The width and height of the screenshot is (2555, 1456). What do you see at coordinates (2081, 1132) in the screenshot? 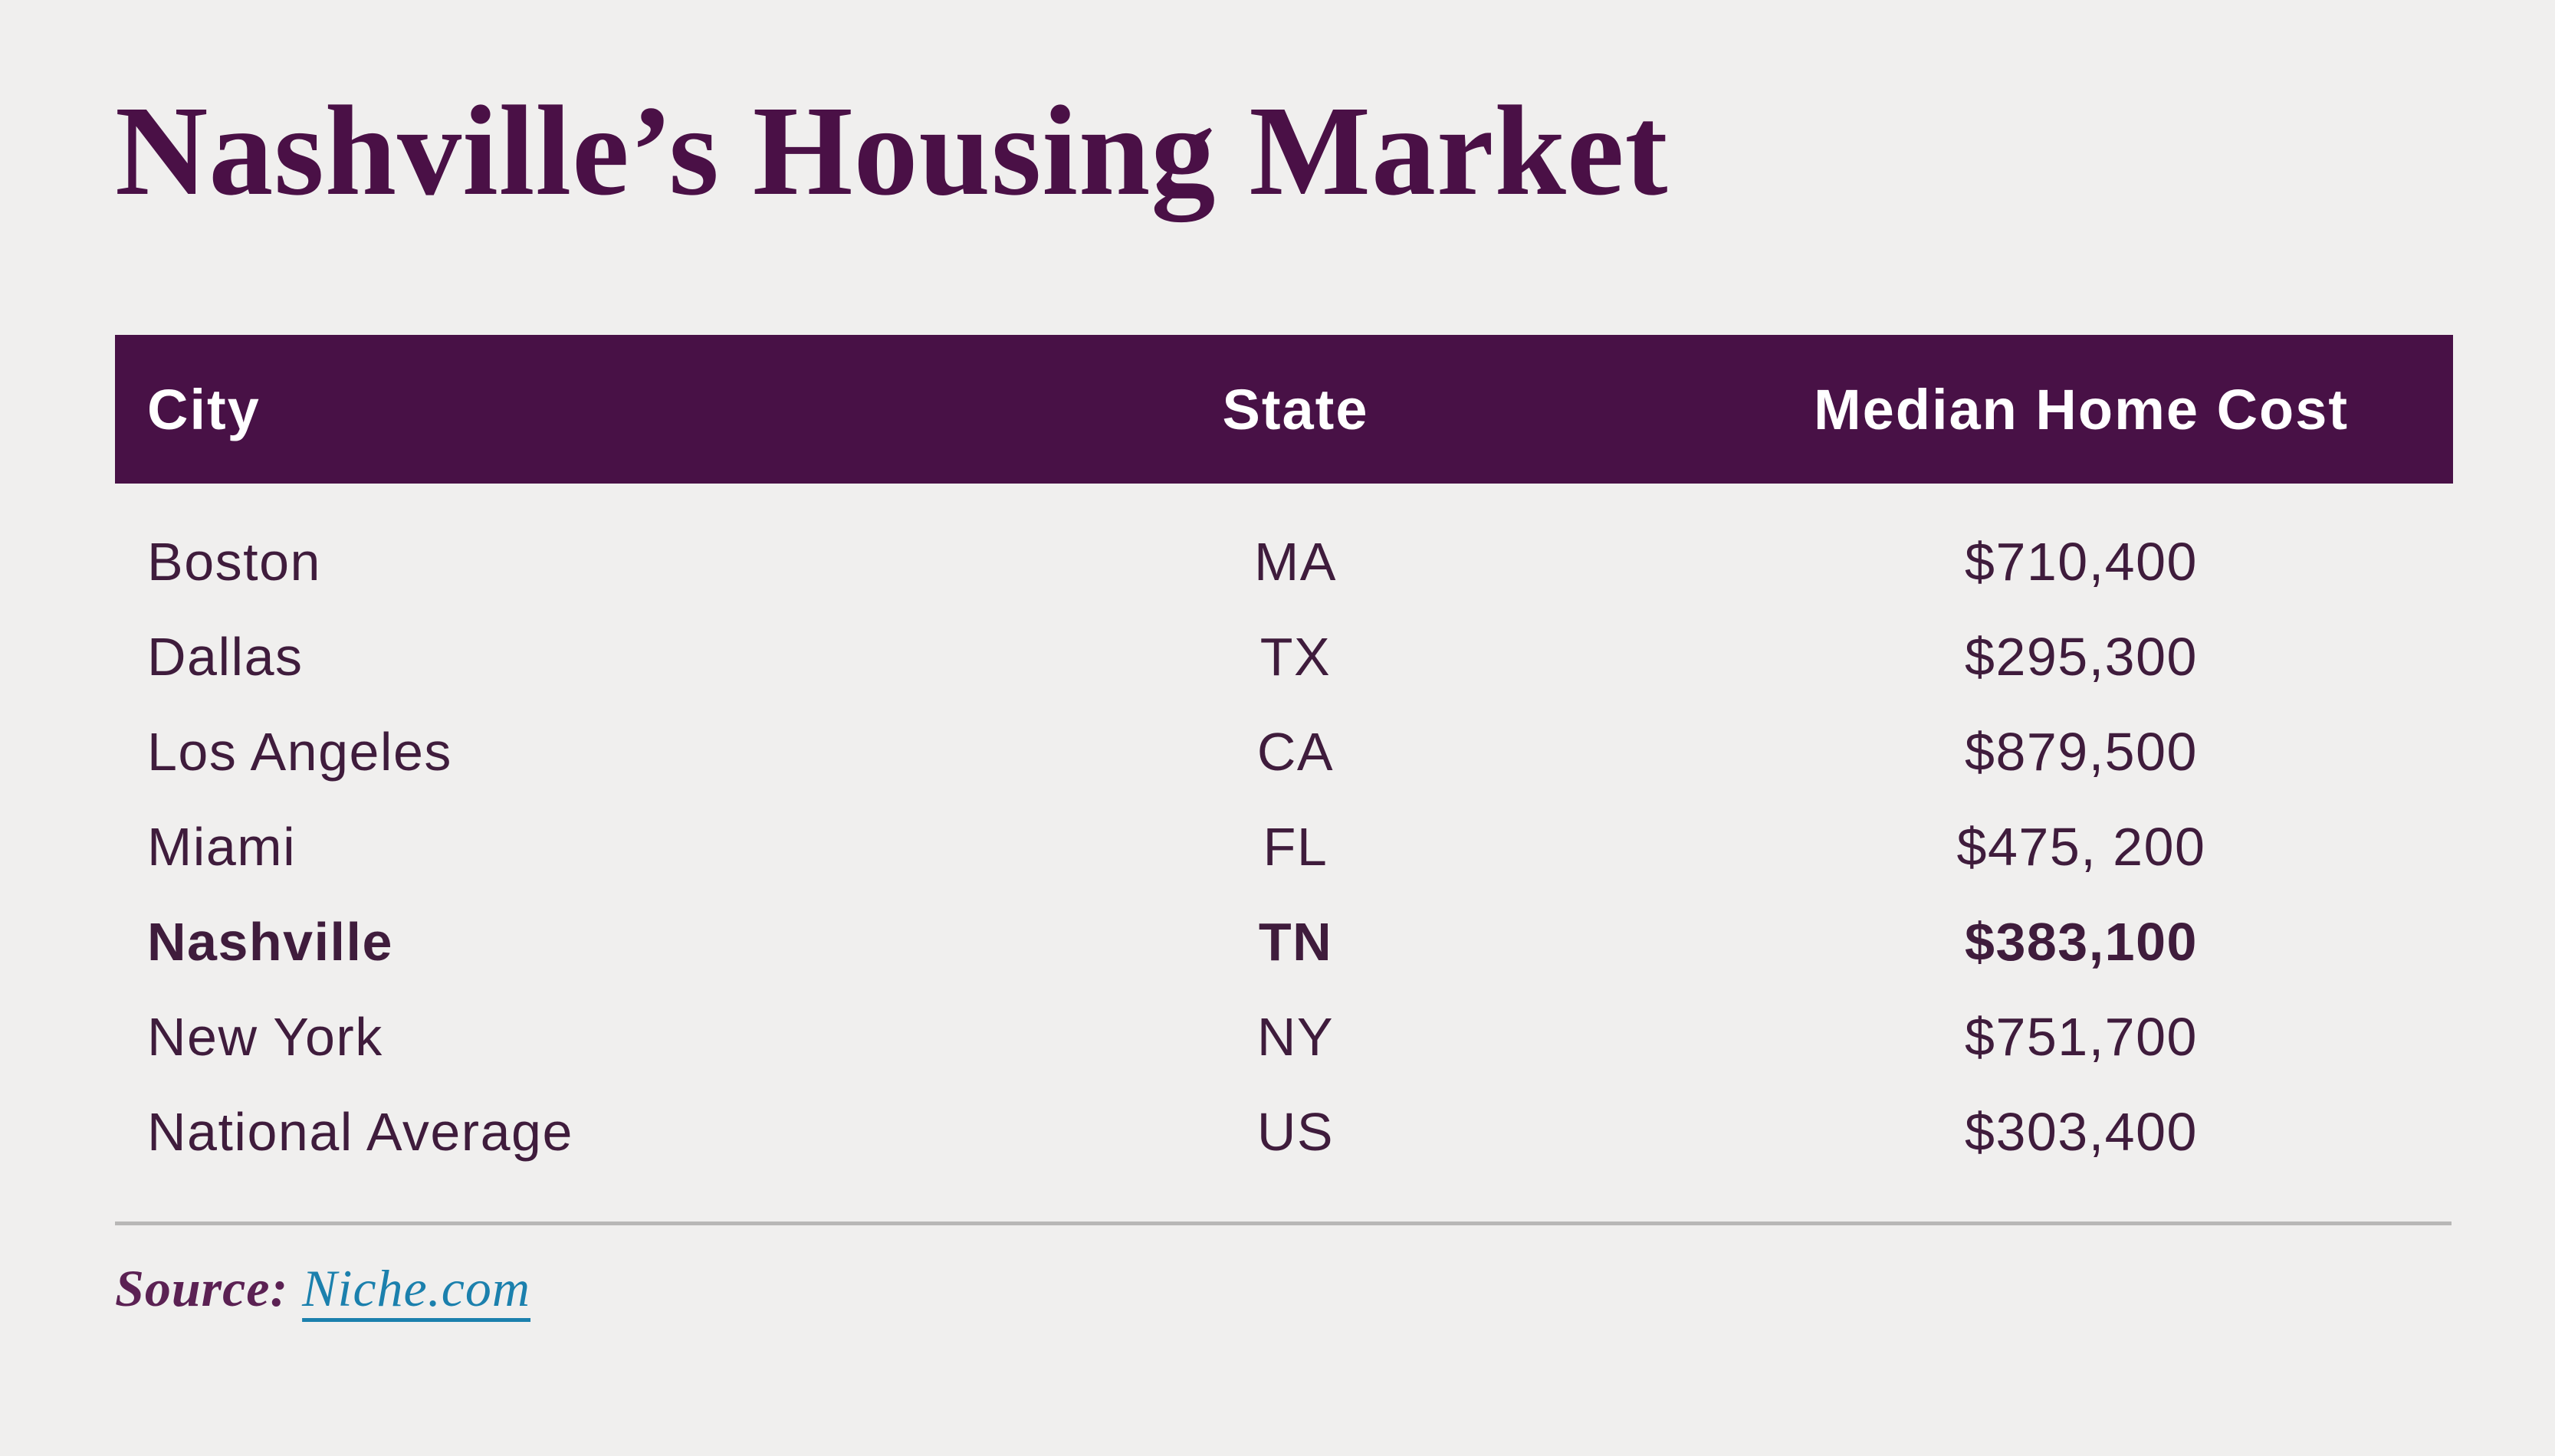
I see `cell-cost: $303,400` at bounding box center [2081, 1132].